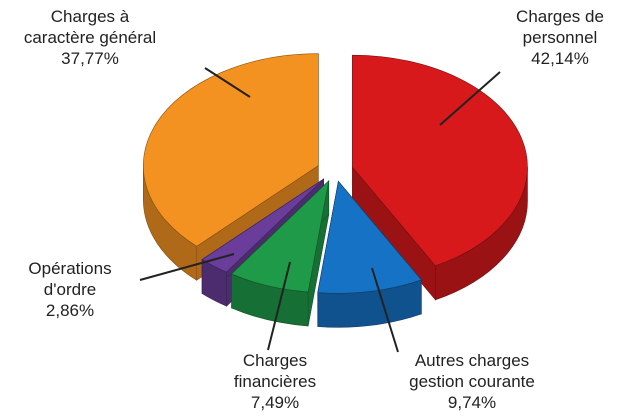  I want to click on category-label: Autres charges gestion courante, so click(472, 371).